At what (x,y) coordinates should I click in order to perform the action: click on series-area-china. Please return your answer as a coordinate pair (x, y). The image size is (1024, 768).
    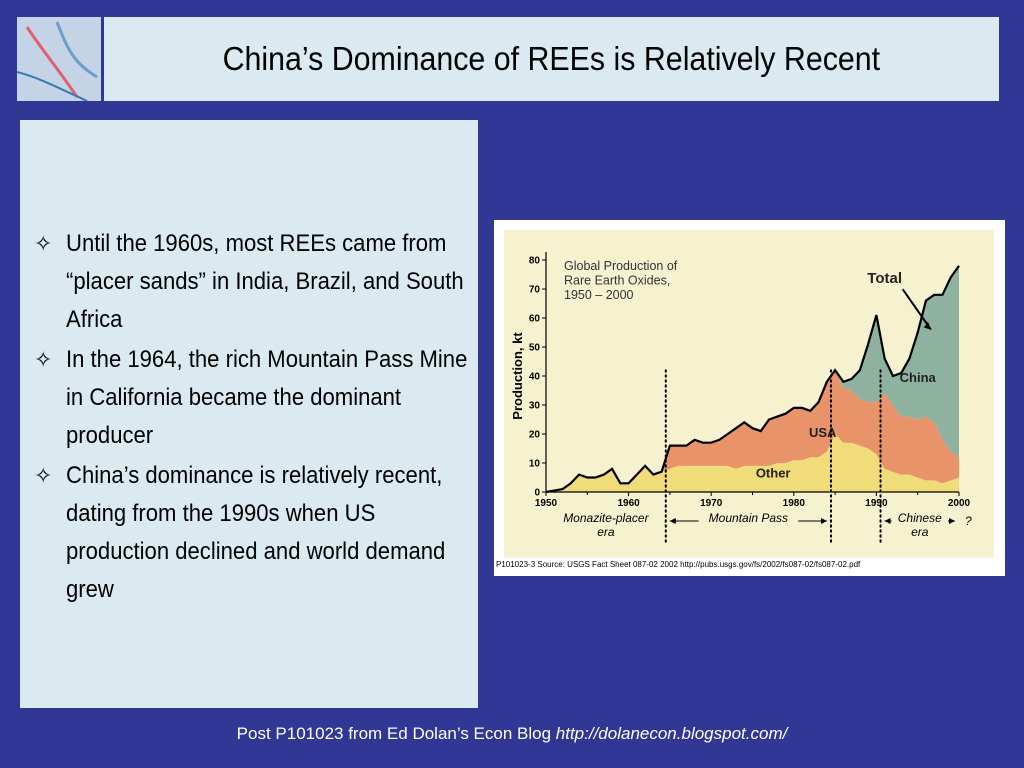
    Looking at the image, I should click on (752, 378).